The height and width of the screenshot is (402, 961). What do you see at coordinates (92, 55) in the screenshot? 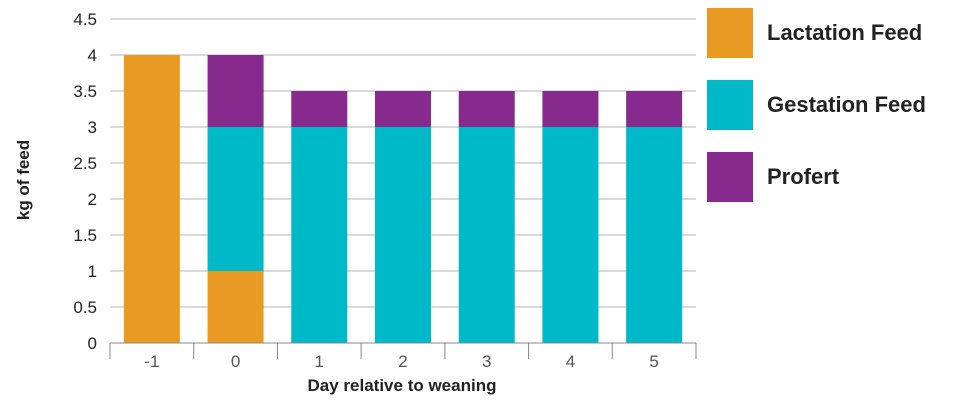
I see `y-tick-label: 4` at bounding box center [92, 55].